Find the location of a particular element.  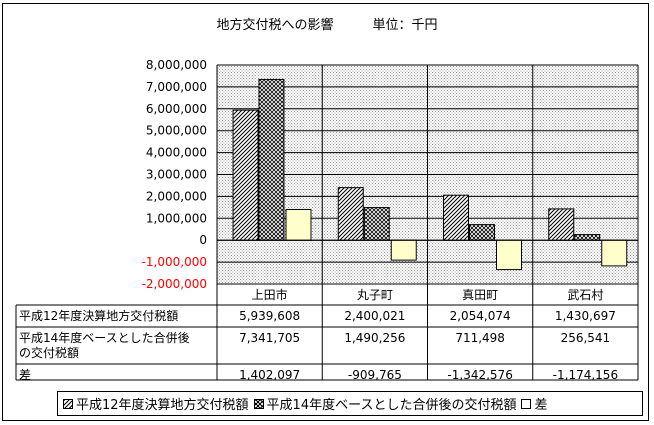

data-label: -1,174,156 is located at coordinates (585, 375).